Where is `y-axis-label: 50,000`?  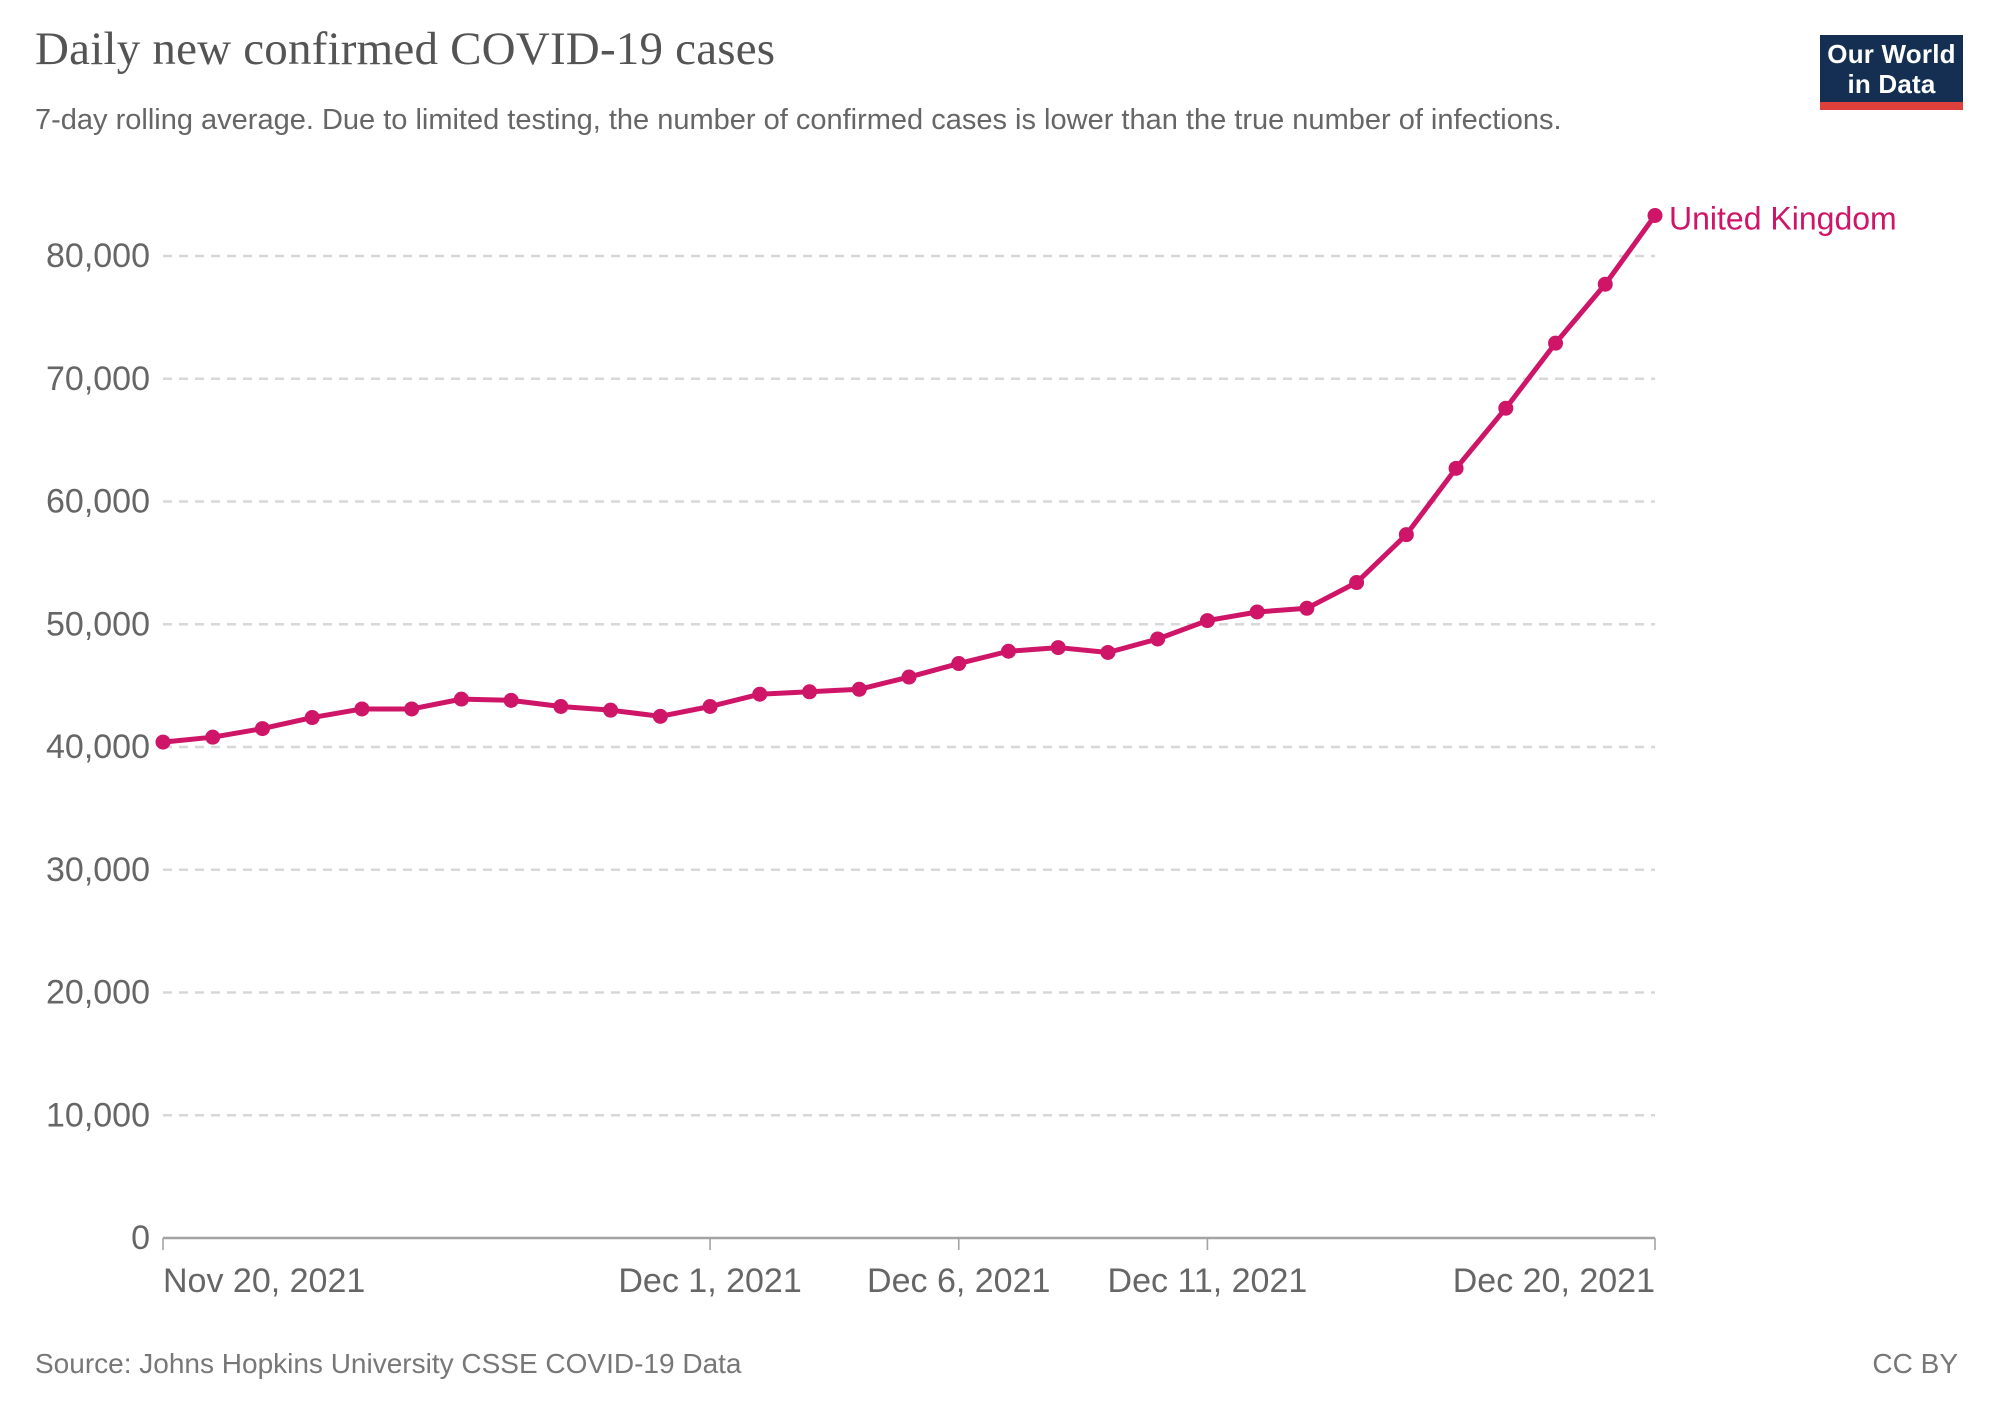
y-axis-label: 50,000 is located at coordinates (98, 624).